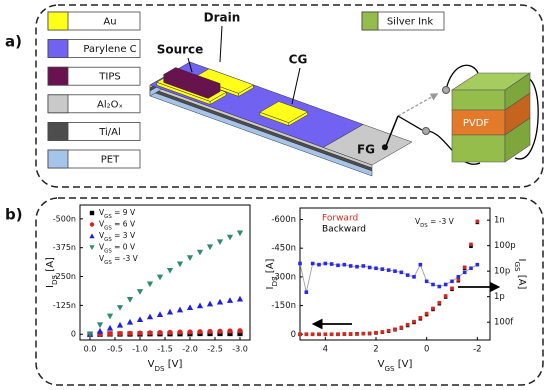 The image size is (550, 390). What do you see at coordinates (426, 350) in the screenshot?
I see `x-tick-label: 0` at bounding box center [426, 350].